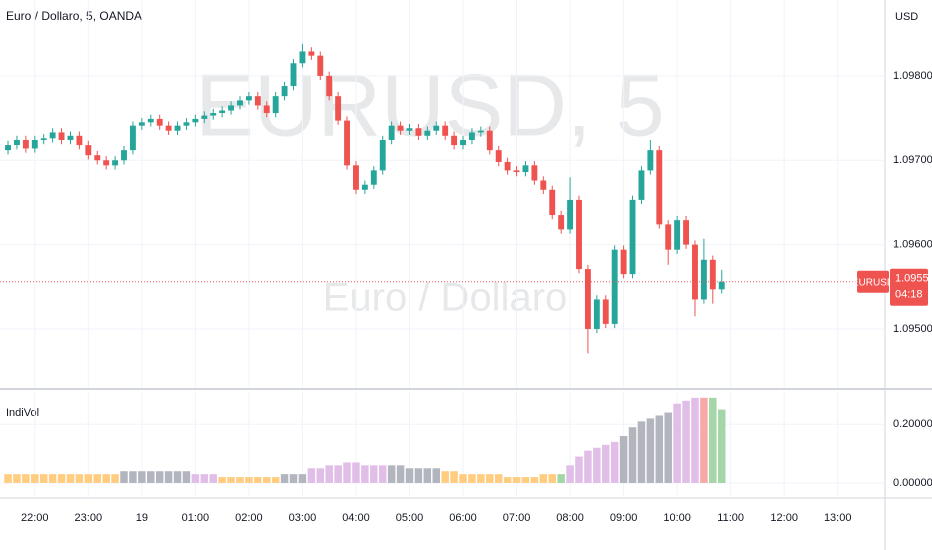  I want to click on x-tick-label: 19, so click(142, 518).